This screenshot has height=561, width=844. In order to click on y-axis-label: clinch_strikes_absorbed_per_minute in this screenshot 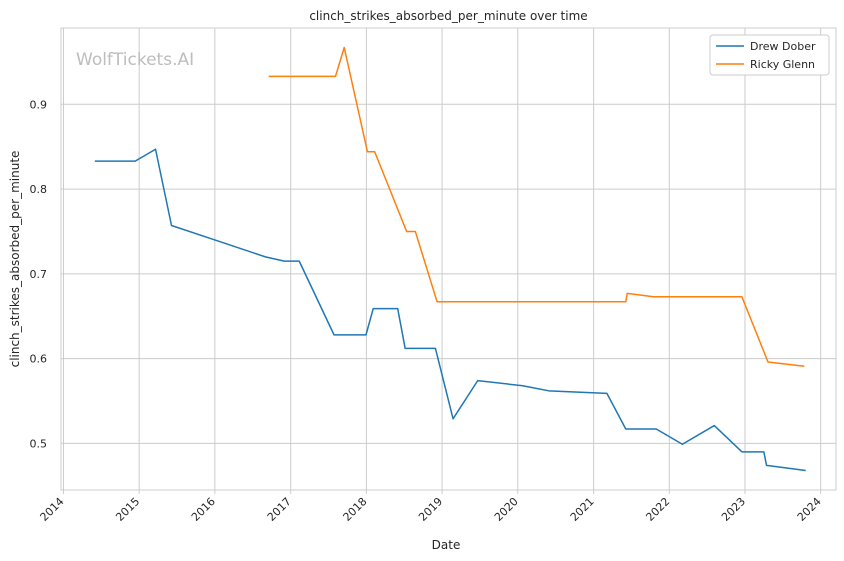, I will do `click(15, 259)`.